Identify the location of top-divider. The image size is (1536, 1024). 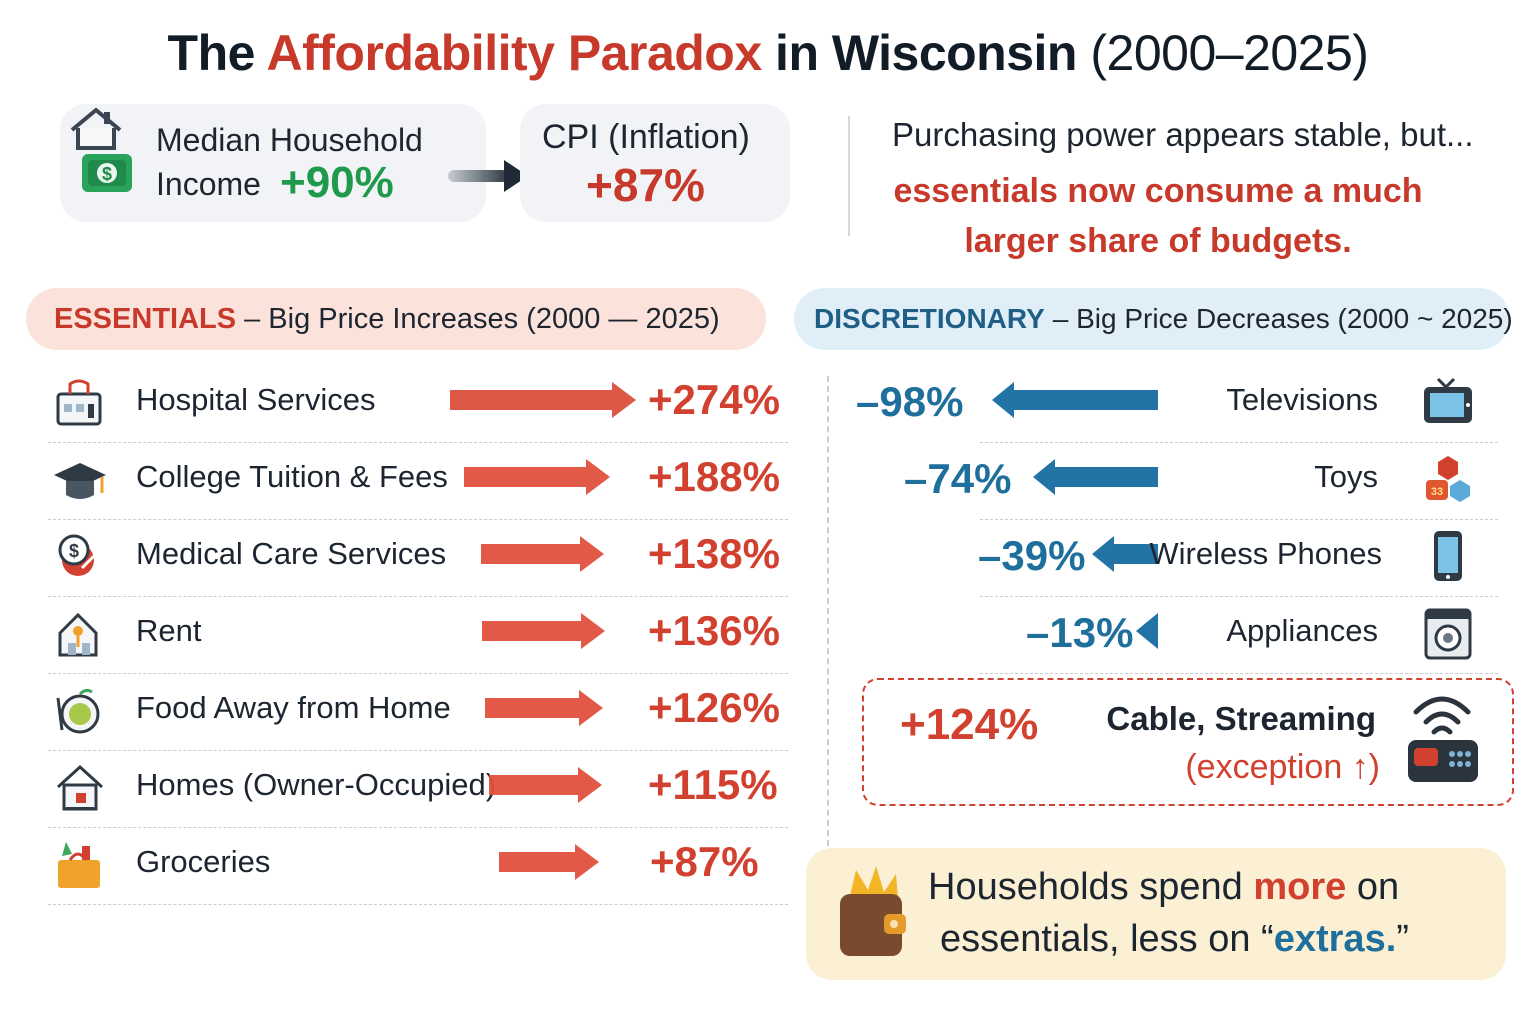
(849, 176).